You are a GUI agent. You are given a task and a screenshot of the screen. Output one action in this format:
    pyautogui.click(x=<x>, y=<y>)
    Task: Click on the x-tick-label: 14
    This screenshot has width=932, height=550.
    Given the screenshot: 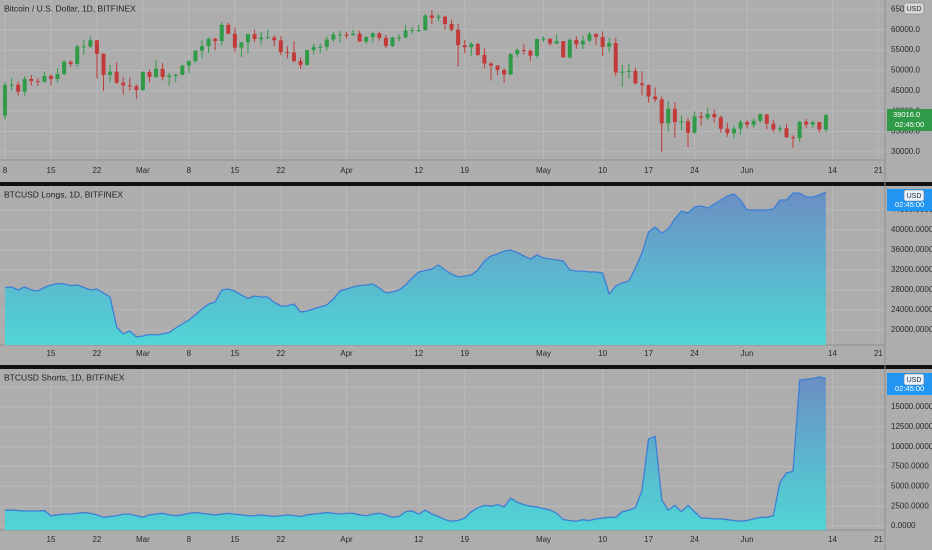 What is the action you would take?
    pyautogui.click(x=832, y=170)
    